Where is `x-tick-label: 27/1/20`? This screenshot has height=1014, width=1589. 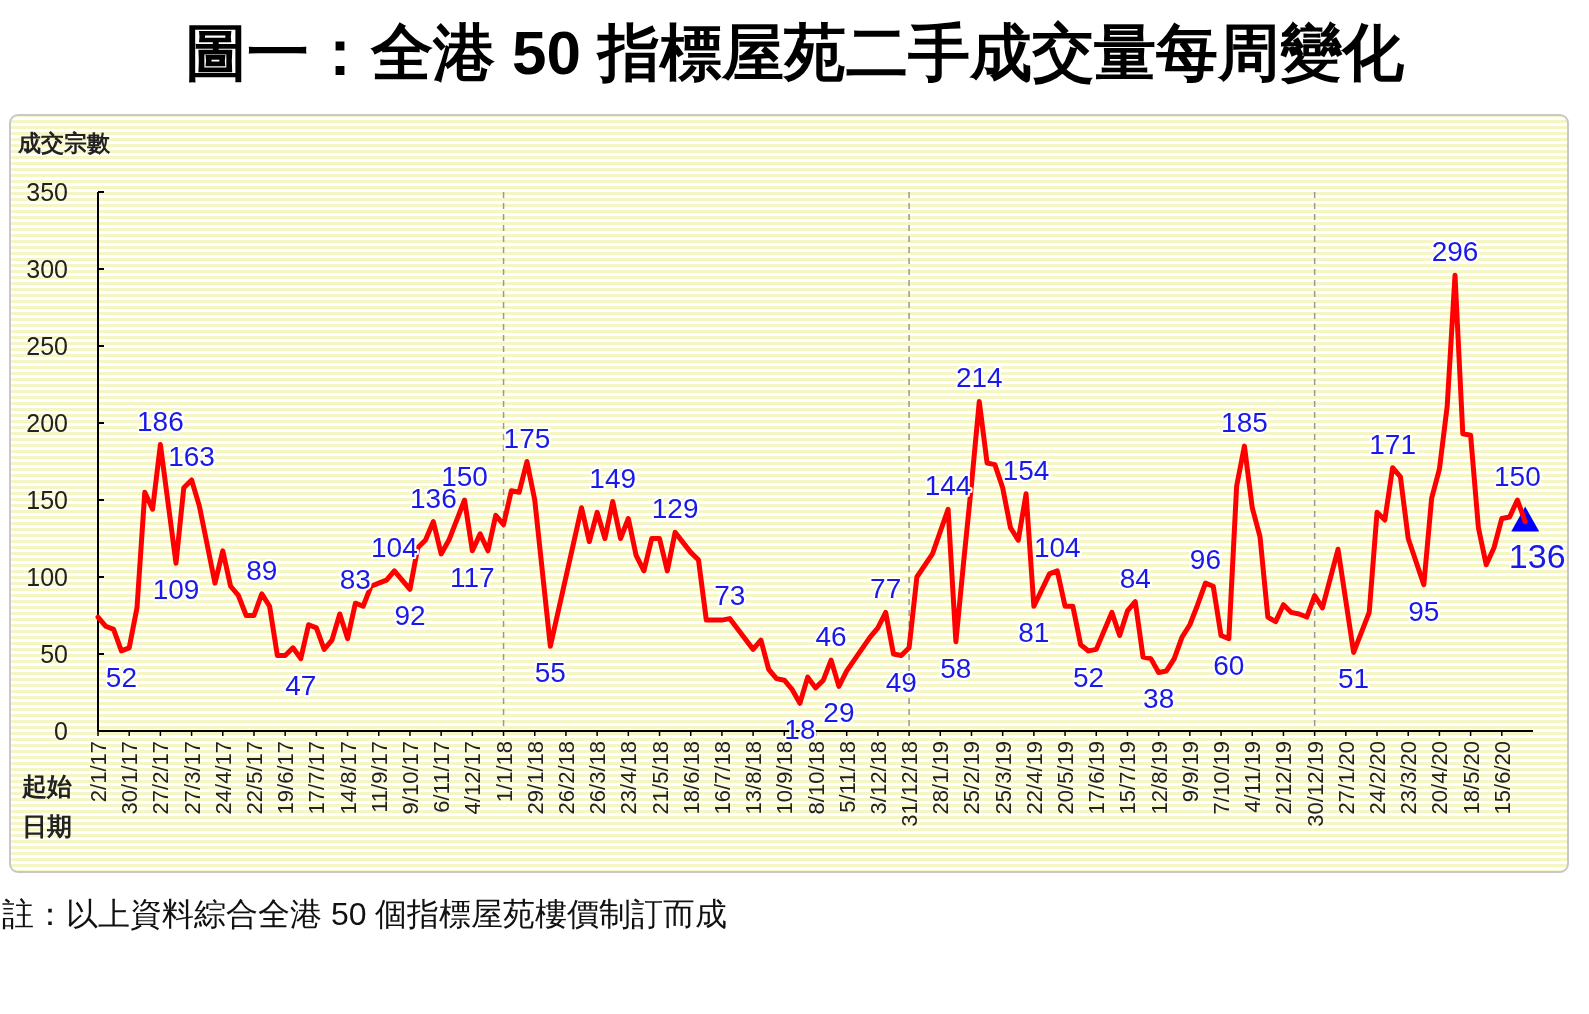 x-tick-label: 27/1/20 is located at coordinates (1346, 778).